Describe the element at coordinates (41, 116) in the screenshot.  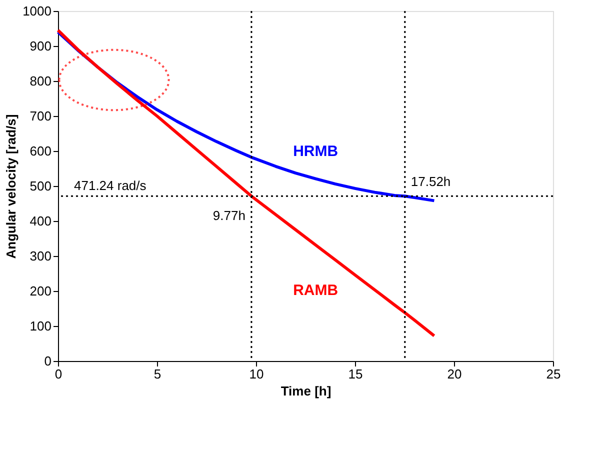
I see `y-tick-label: 700` at that location.